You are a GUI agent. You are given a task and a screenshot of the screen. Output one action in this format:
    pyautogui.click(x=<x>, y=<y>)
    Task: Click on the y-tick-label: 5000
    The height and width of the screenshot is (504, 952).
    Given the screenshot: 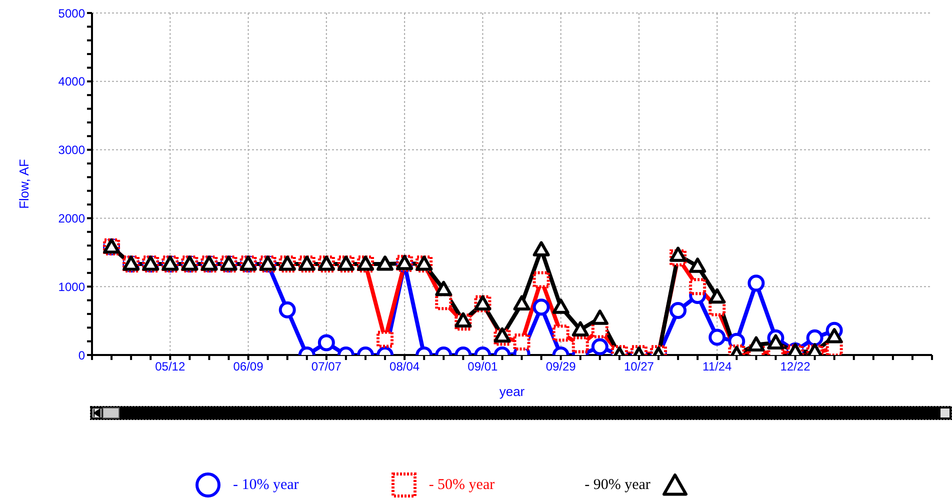 What is the action you would take?
    pyautogui.click(x=72, y=13)
    